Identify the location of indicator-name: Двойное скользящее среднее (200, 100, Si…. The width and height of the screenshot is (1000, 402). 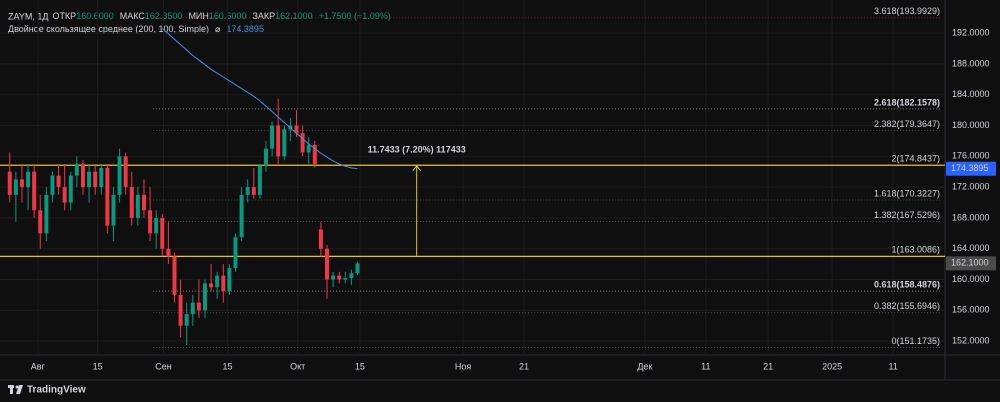
(136, 29).